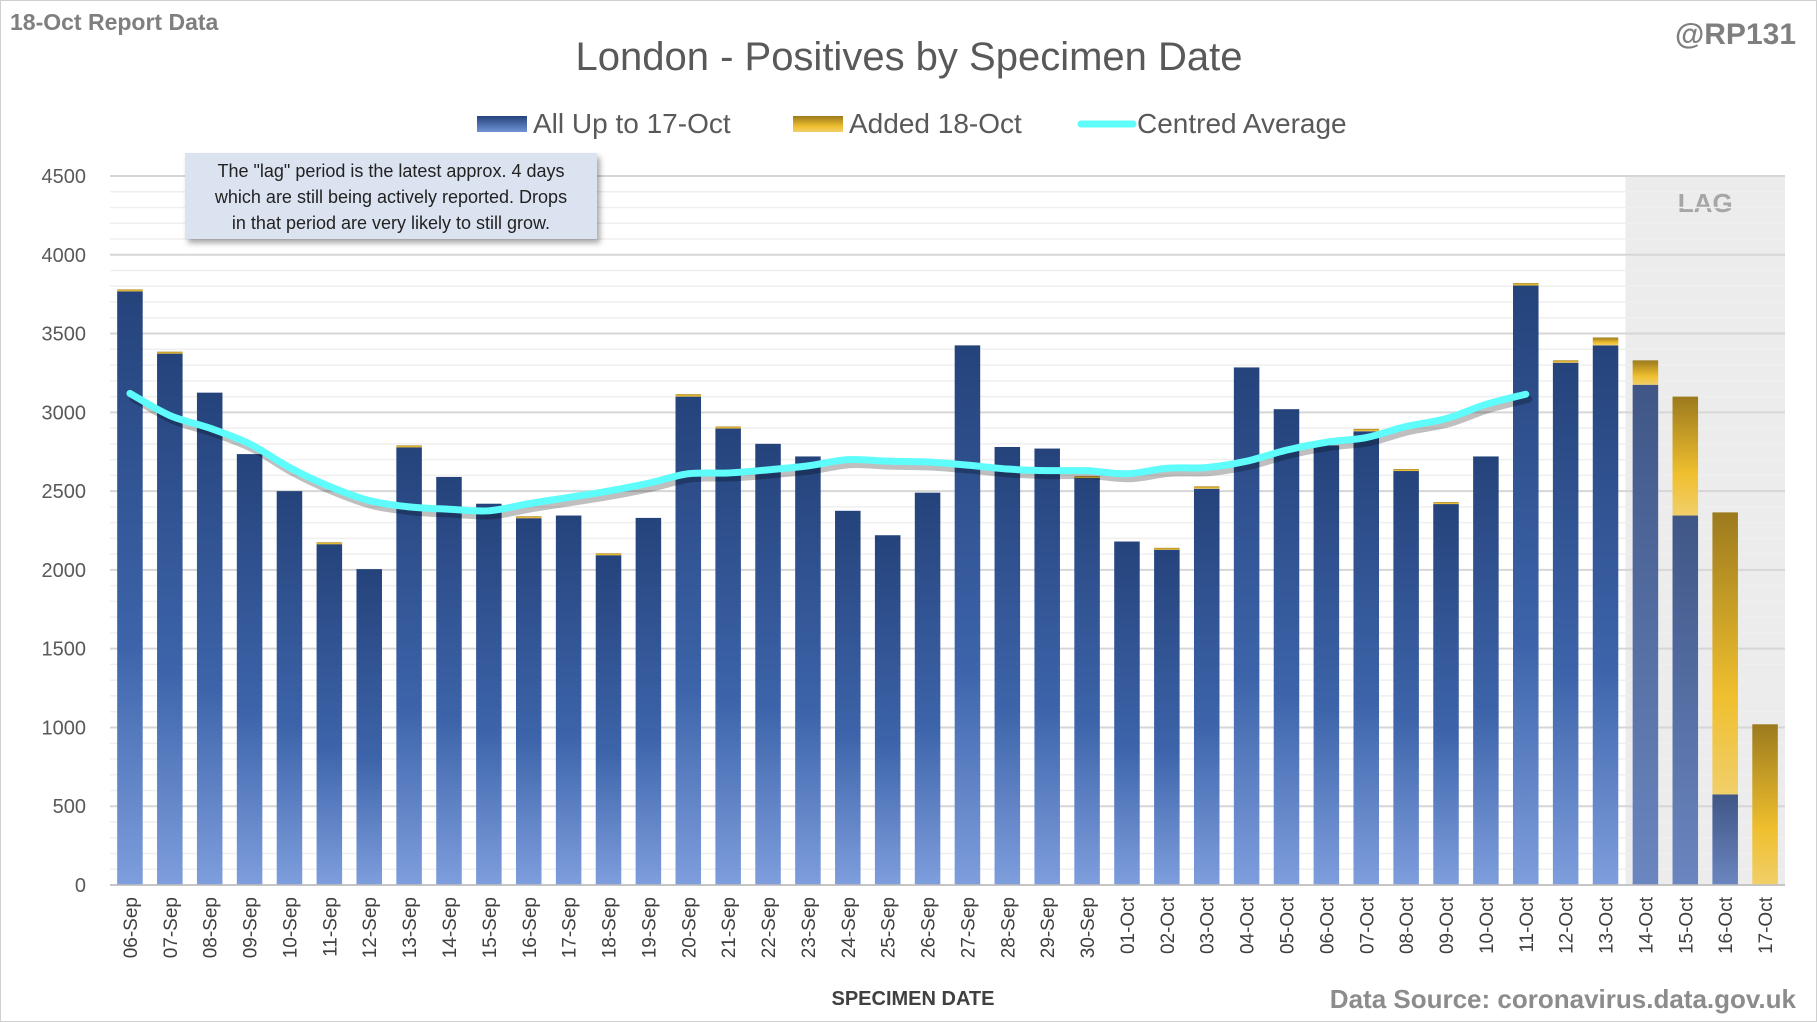 The height and width of the screenshot is (1022, 1817). I want to click on y-tick-label: 3000, so click(64, 413).